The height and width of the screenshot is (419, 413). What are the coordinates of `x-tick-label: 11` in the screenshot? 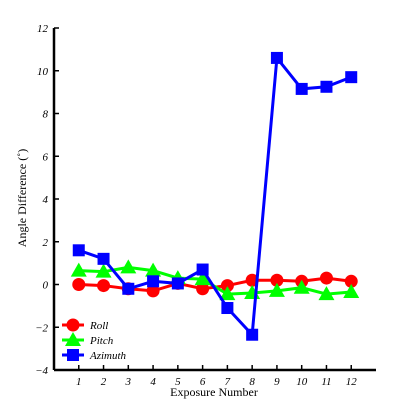 It's located at (326, 382).